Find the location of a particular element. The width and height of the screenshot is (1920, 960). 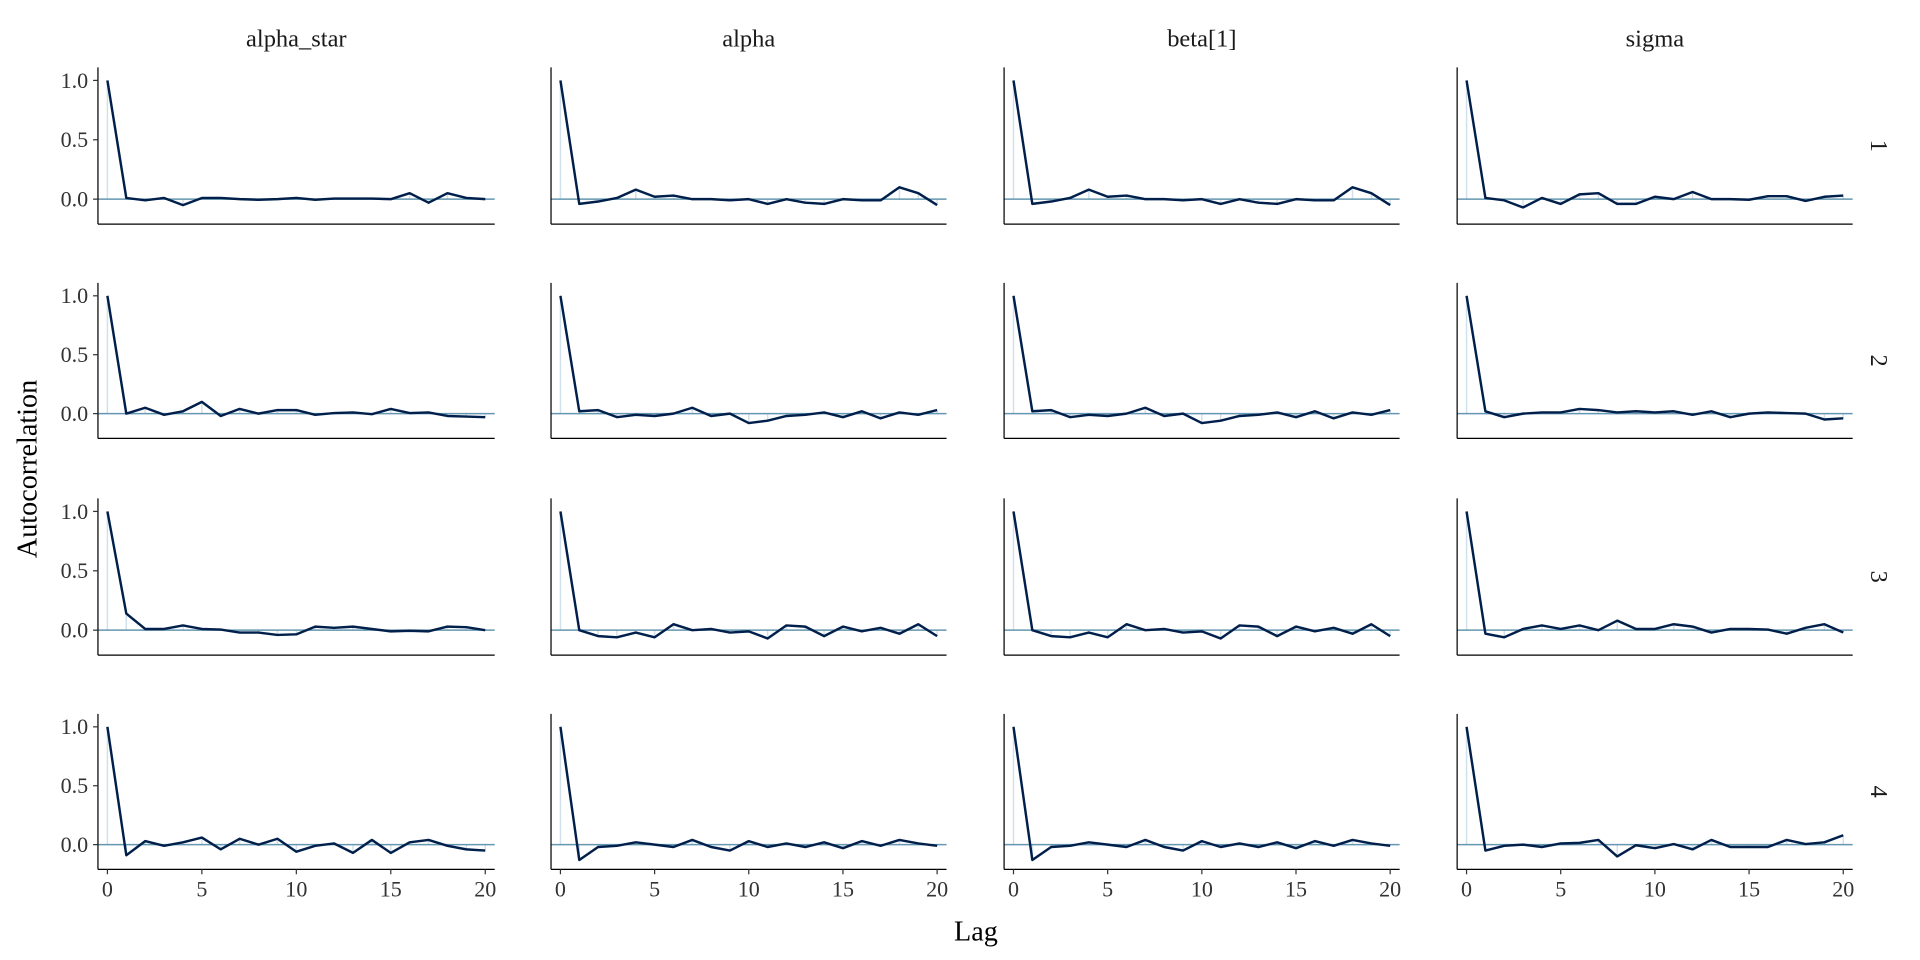

row-strip-label: 2 is located at coordinates (1878, 360).